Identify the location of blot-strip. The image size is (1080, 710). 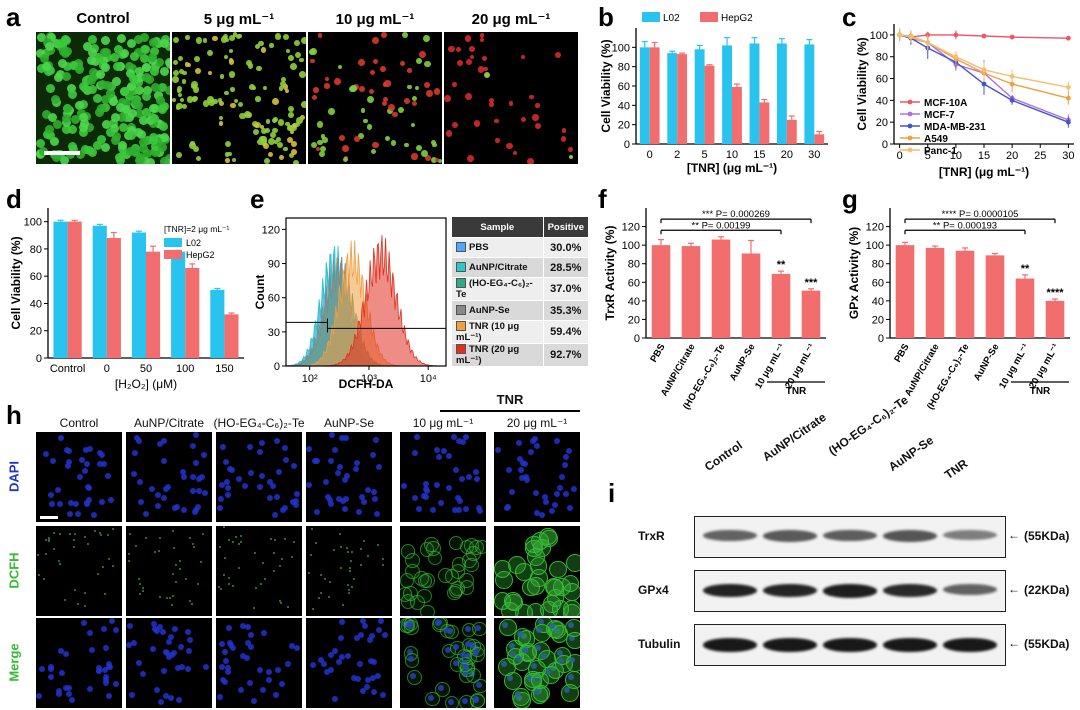
(850, 537).